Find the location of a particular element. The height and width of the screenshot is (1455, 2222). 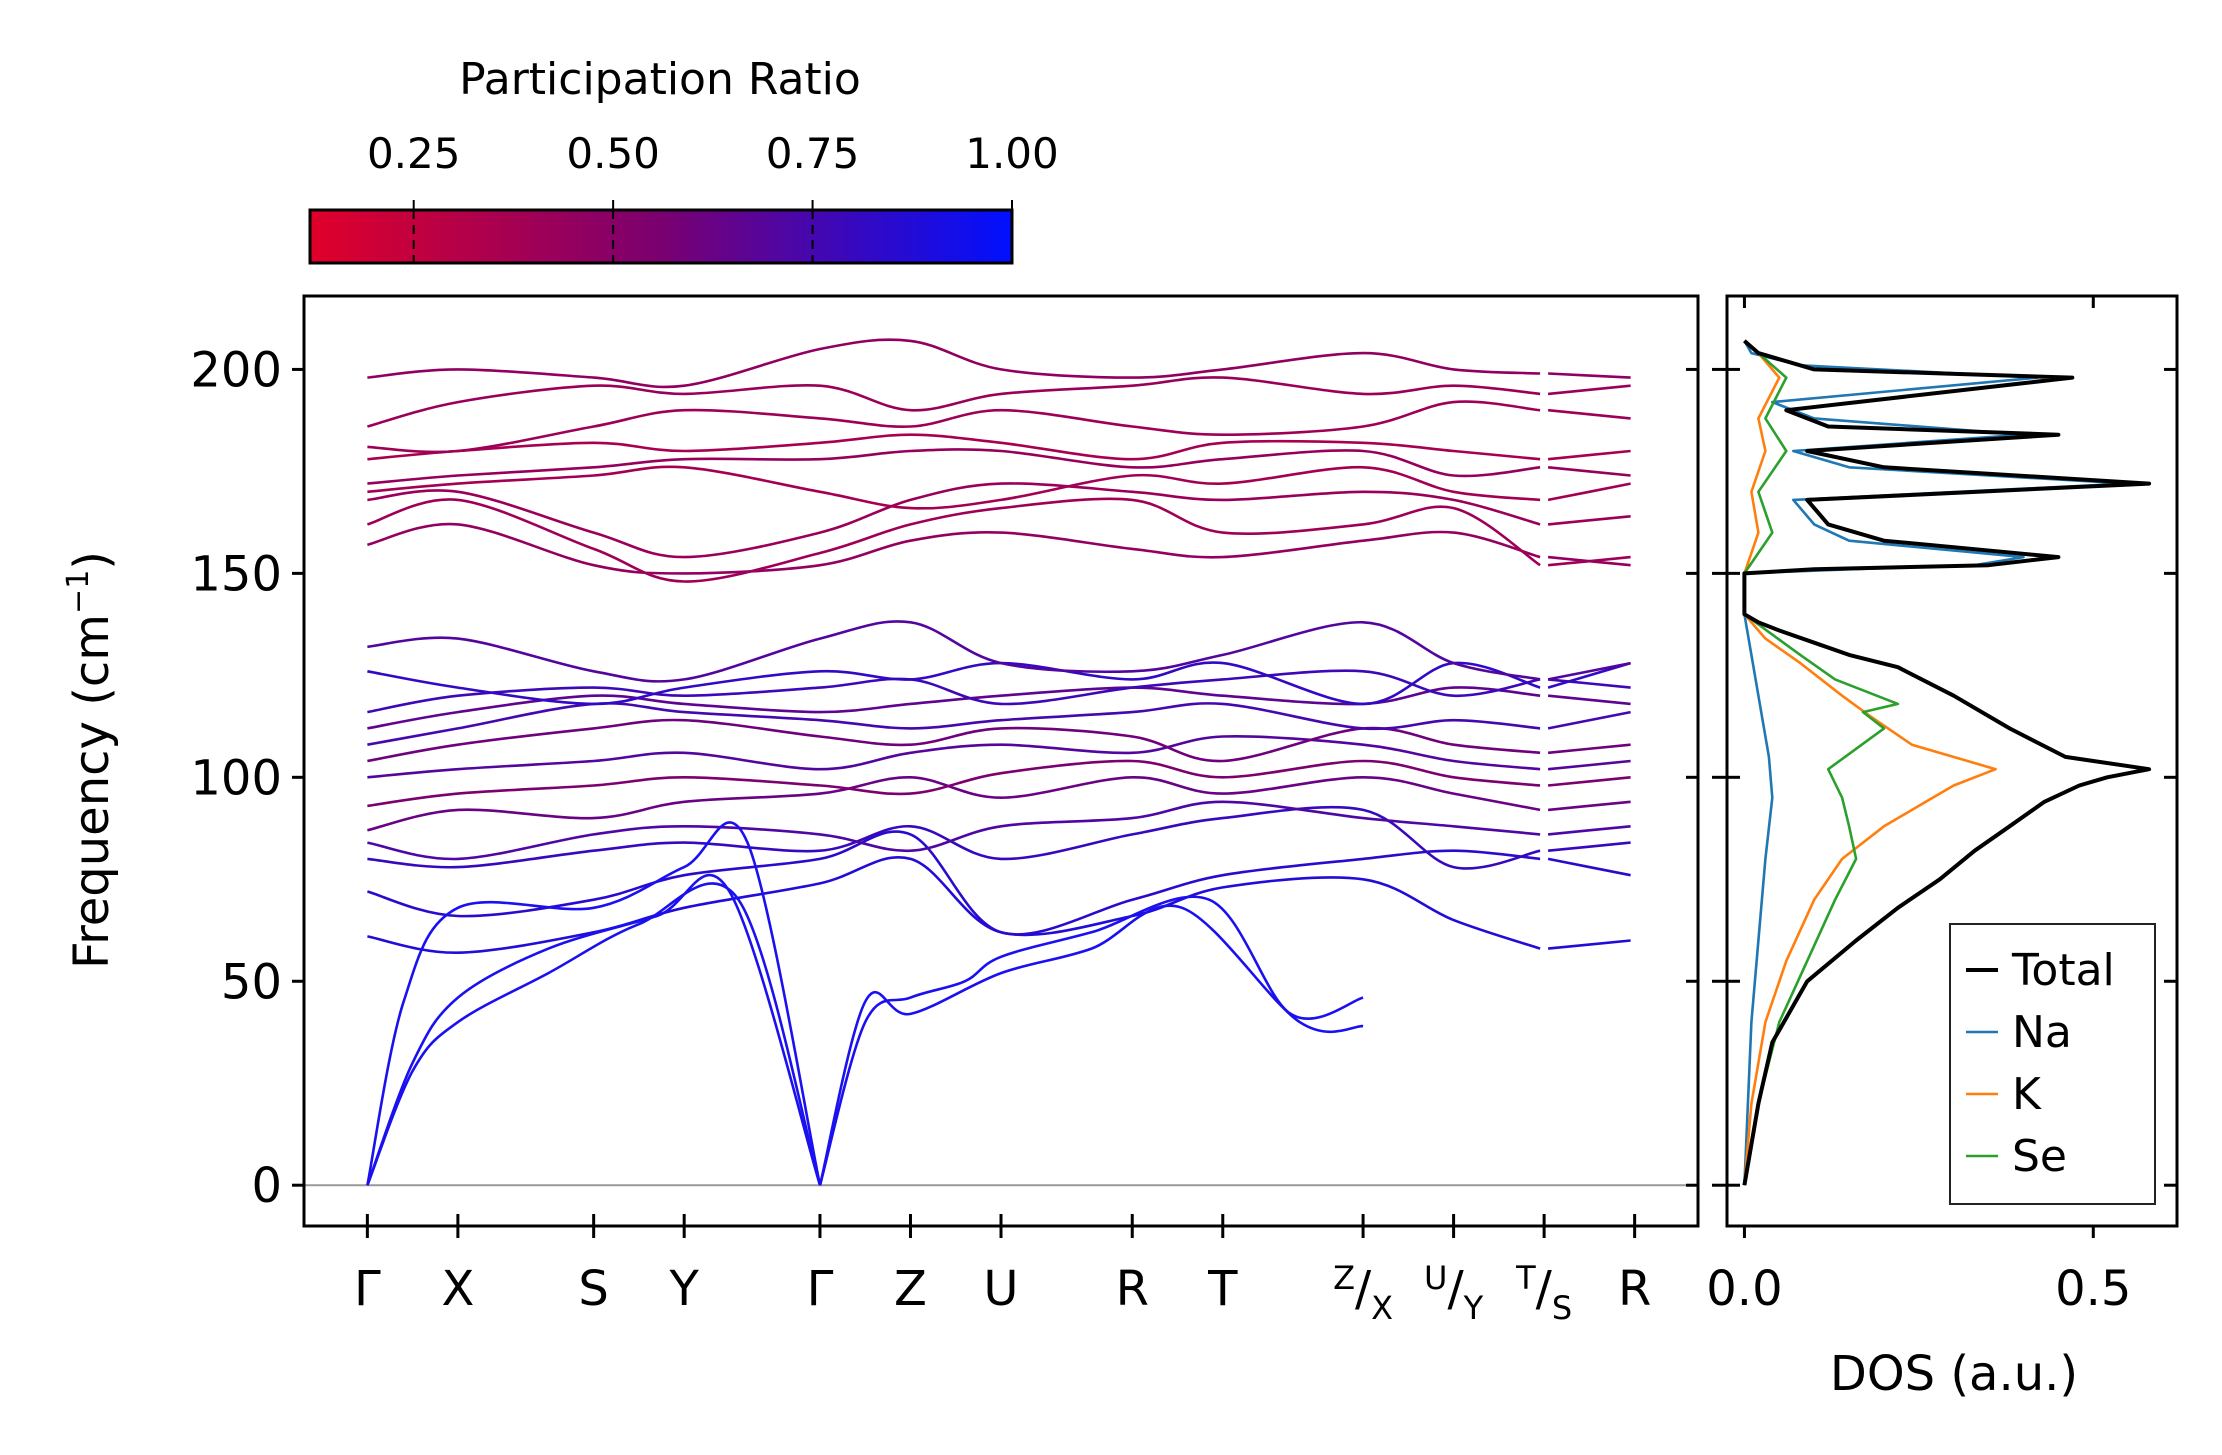

y-tick-label: 200 is located at coordinates (236, 370).